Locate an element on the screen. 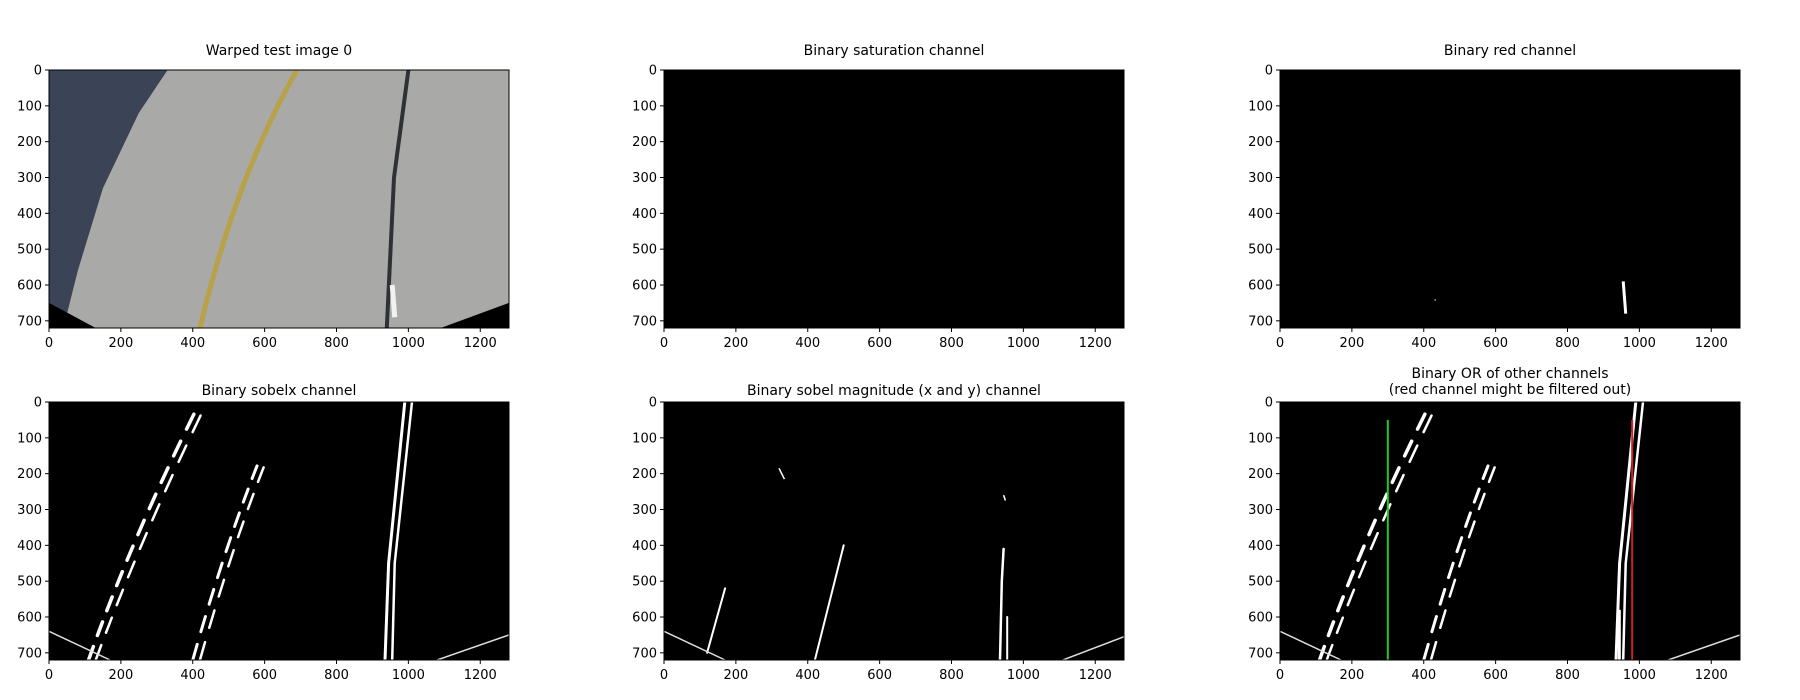  panel-title: Binary saturation channel is located at coordinates (894, 51).